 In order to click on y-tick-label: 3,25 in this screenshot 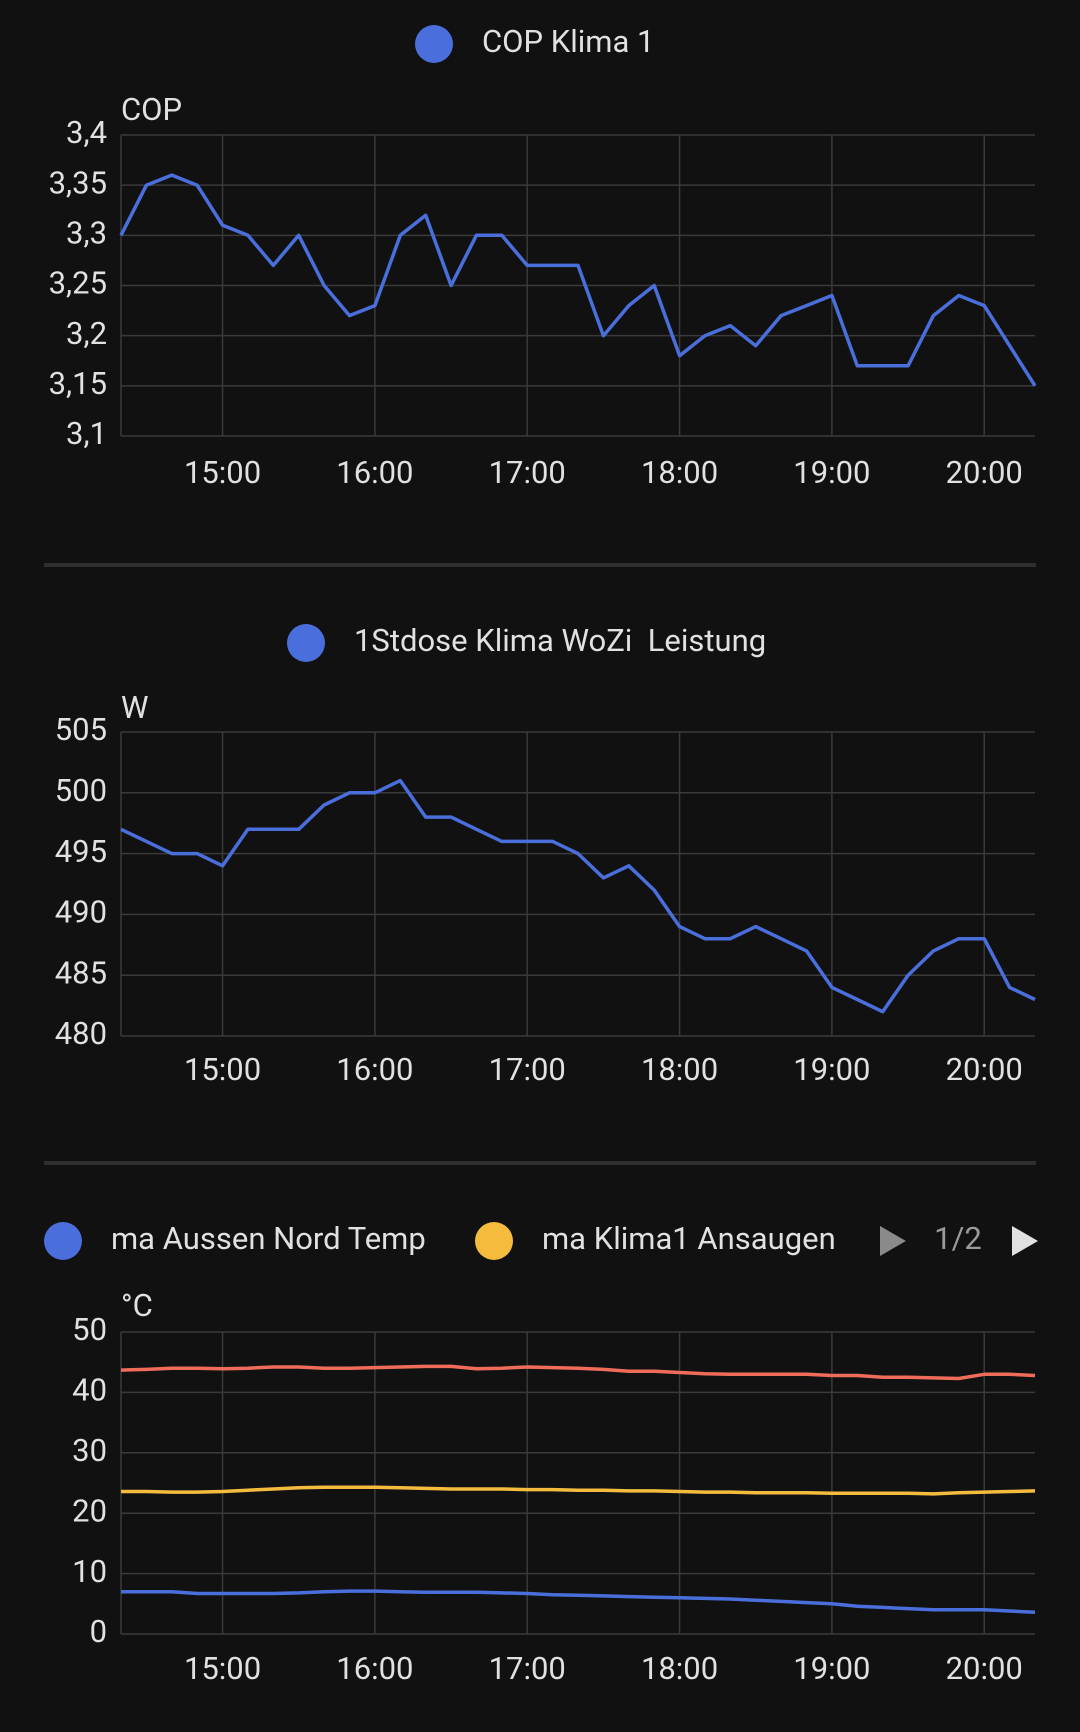, I will do `click(78, 283)`.